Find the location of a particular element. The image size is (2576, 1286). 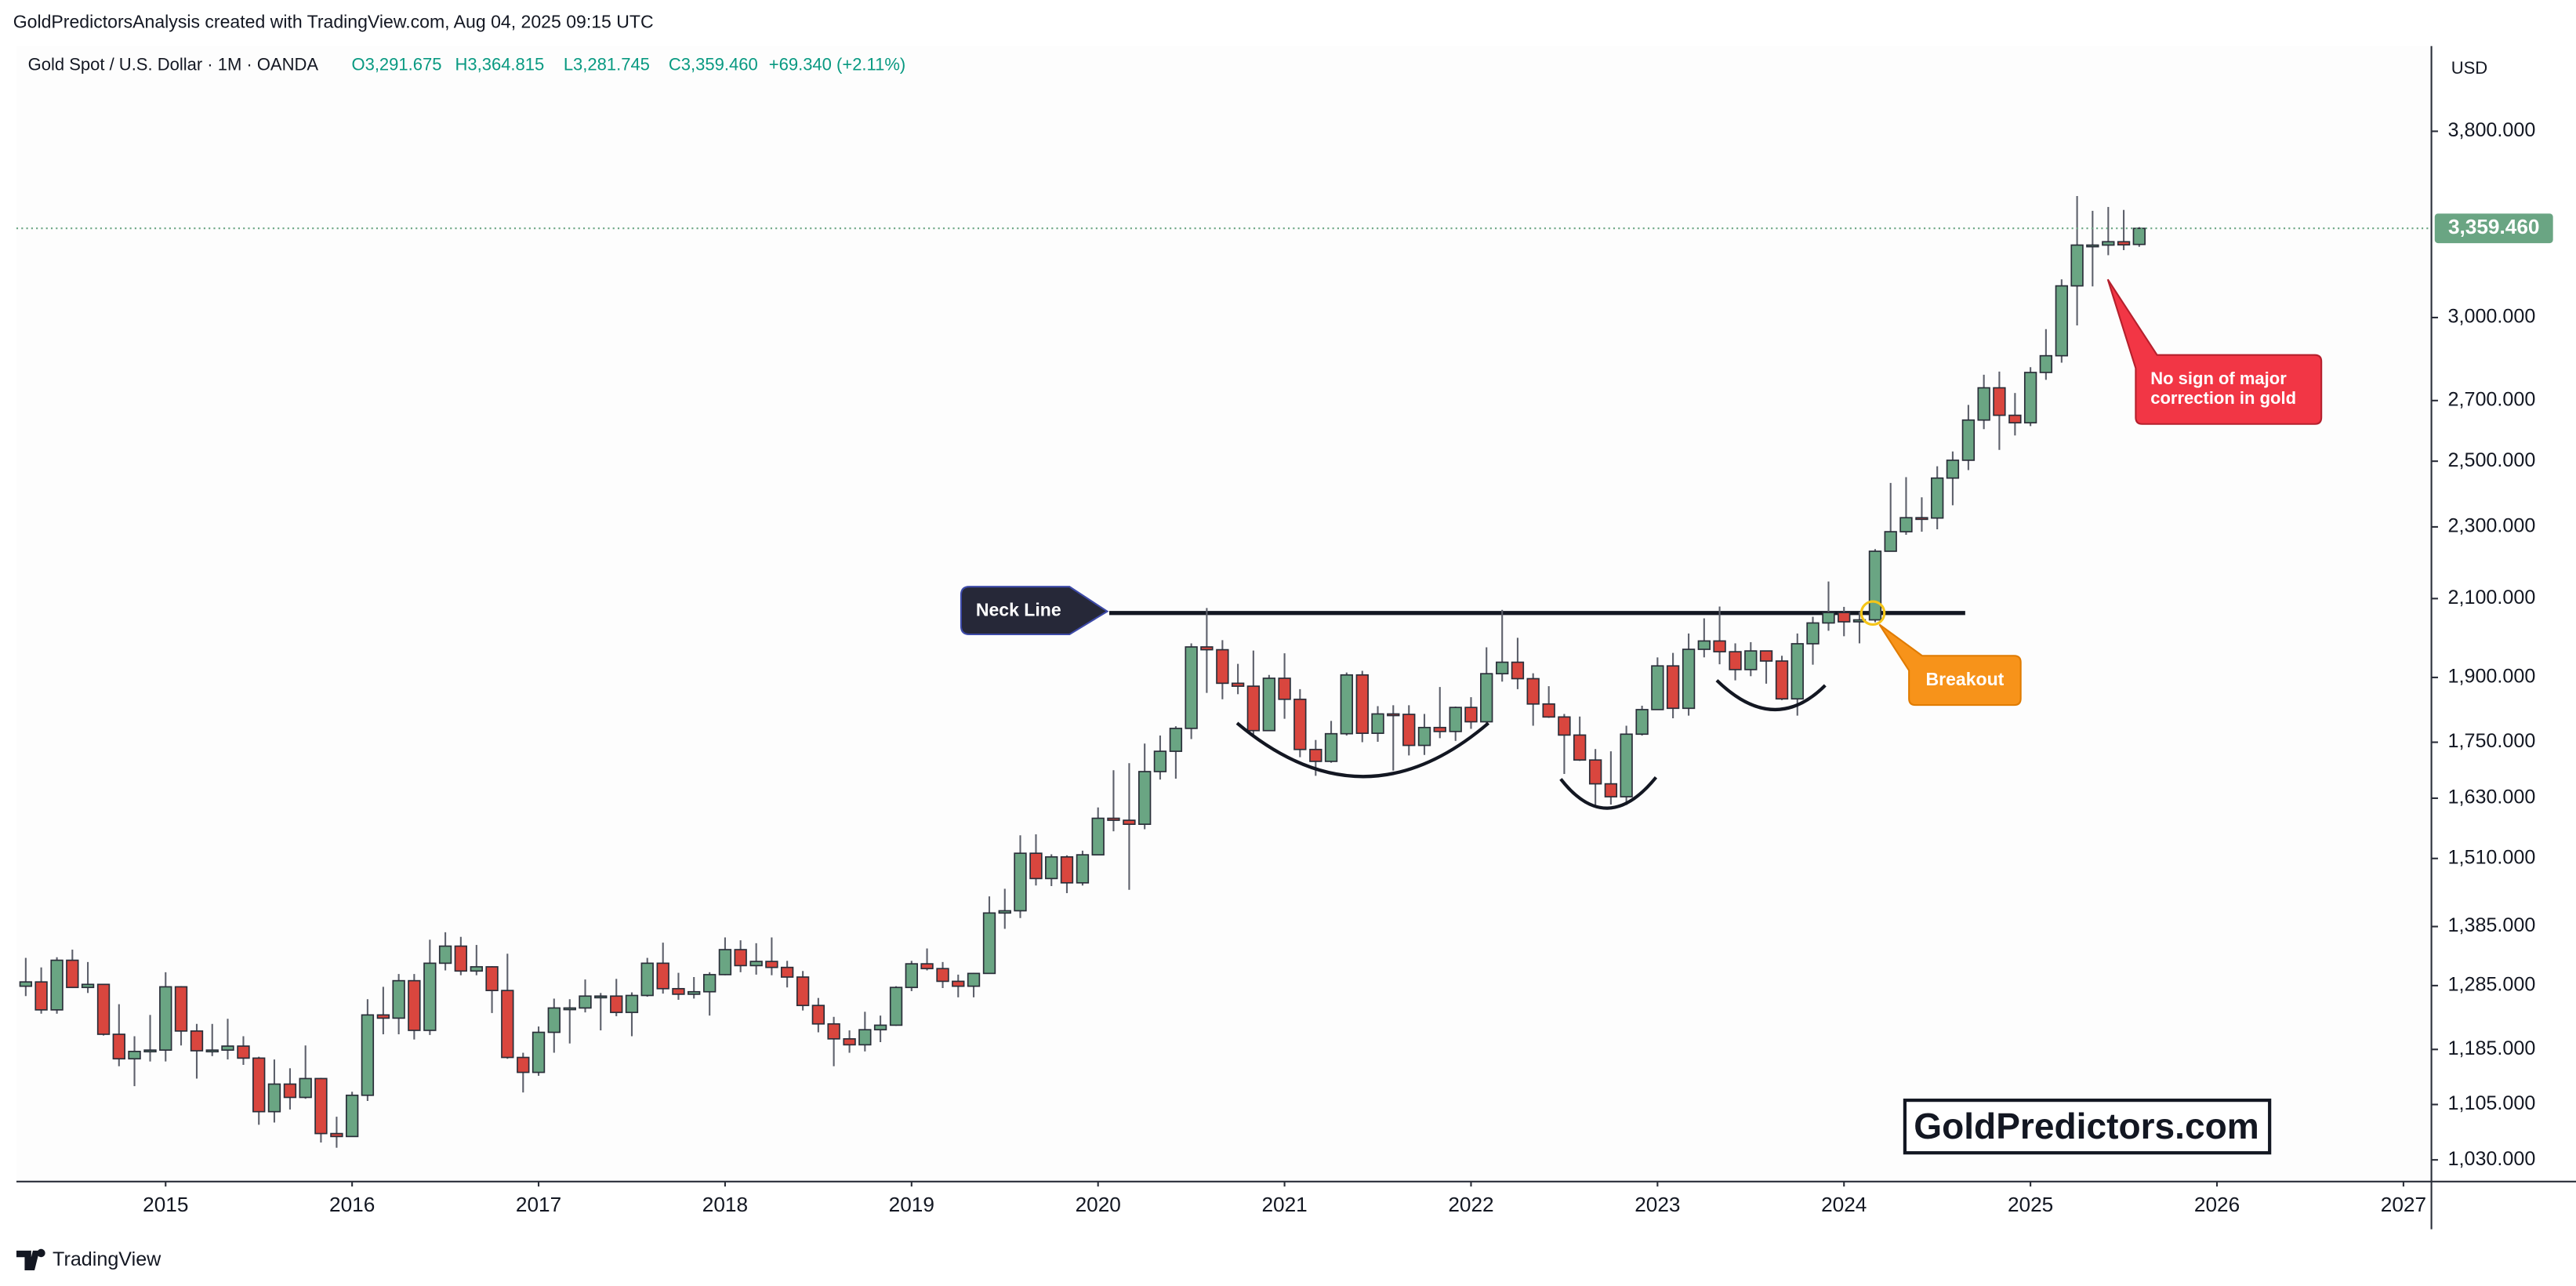

watermark: GoldPredictors.com is located at coordinates (2087, 1126).